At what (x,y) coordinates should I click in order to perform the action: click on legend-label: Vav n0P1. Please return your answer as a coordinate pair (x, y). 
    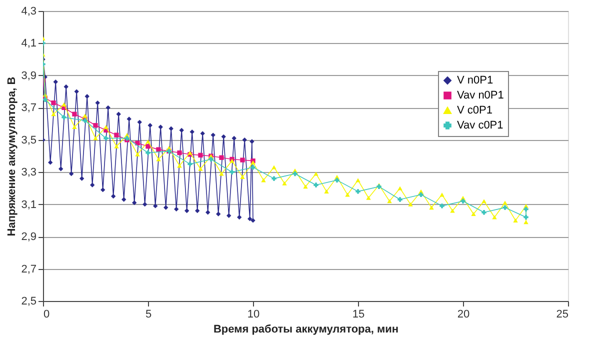
    Looking at the image, I should click on (480, 96).